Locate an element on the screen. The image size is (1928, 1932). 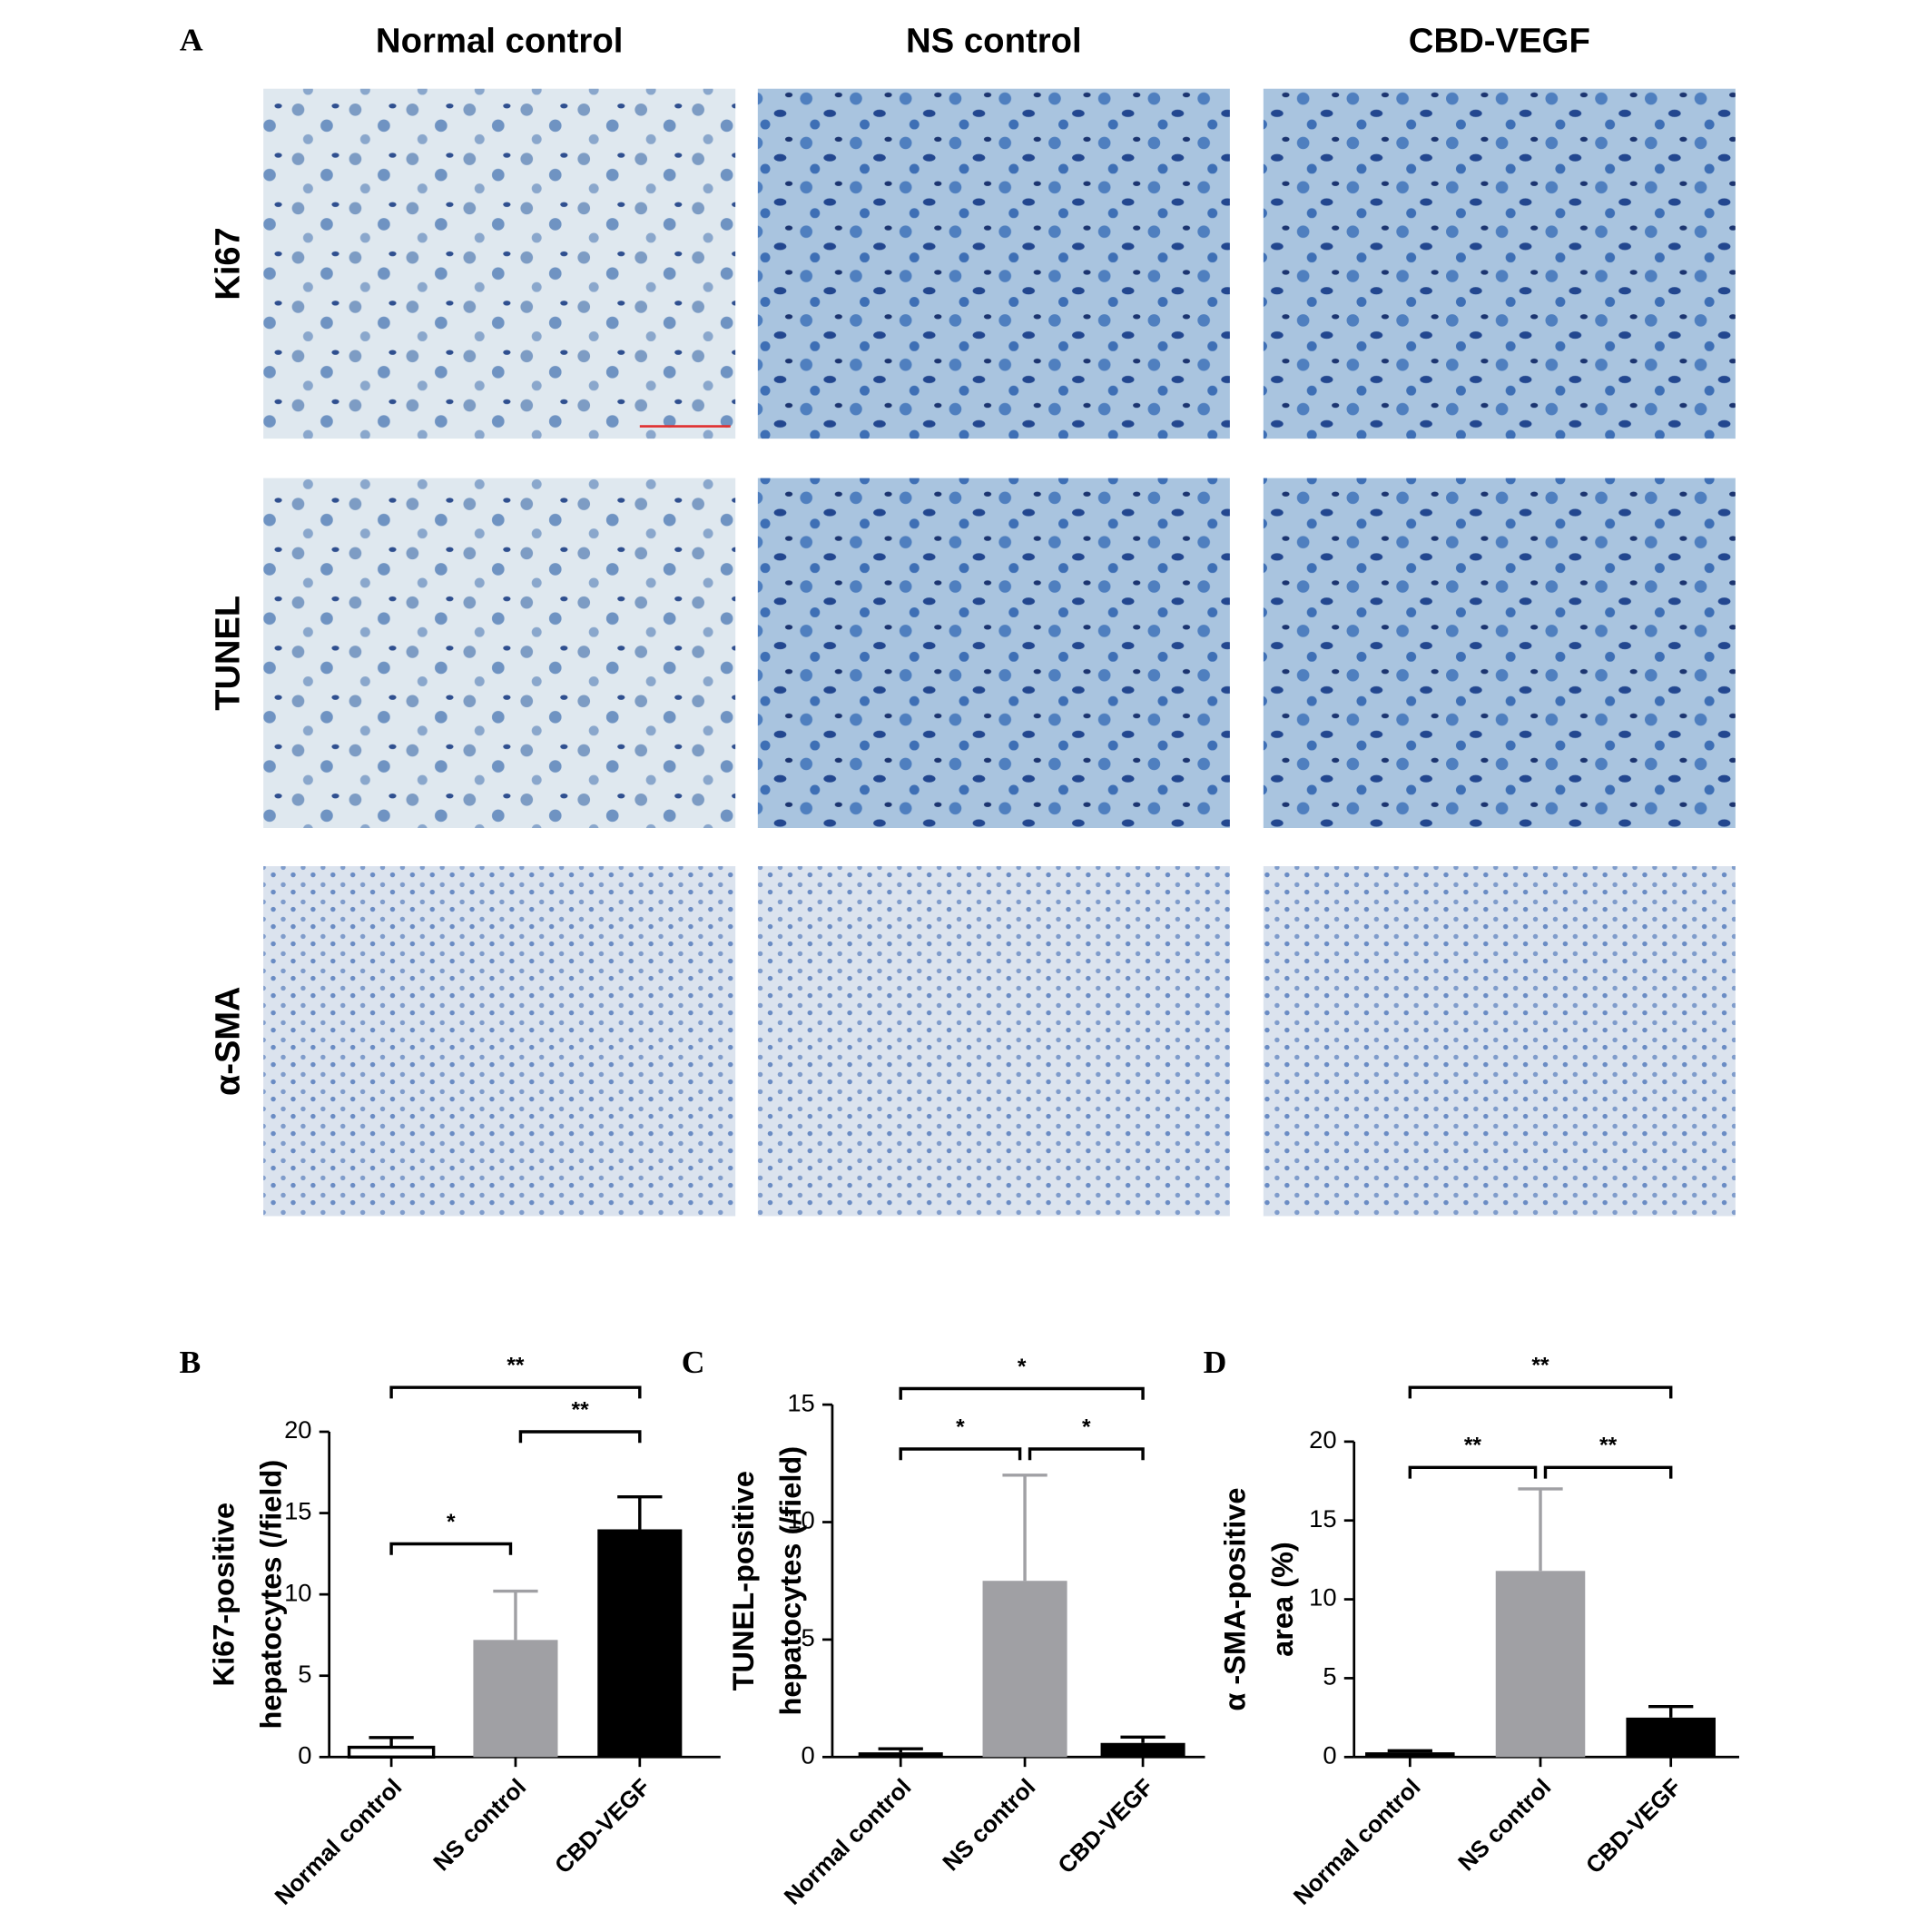
y-axis-label: TUNEL-positive is located at coordinates (743, 1581).